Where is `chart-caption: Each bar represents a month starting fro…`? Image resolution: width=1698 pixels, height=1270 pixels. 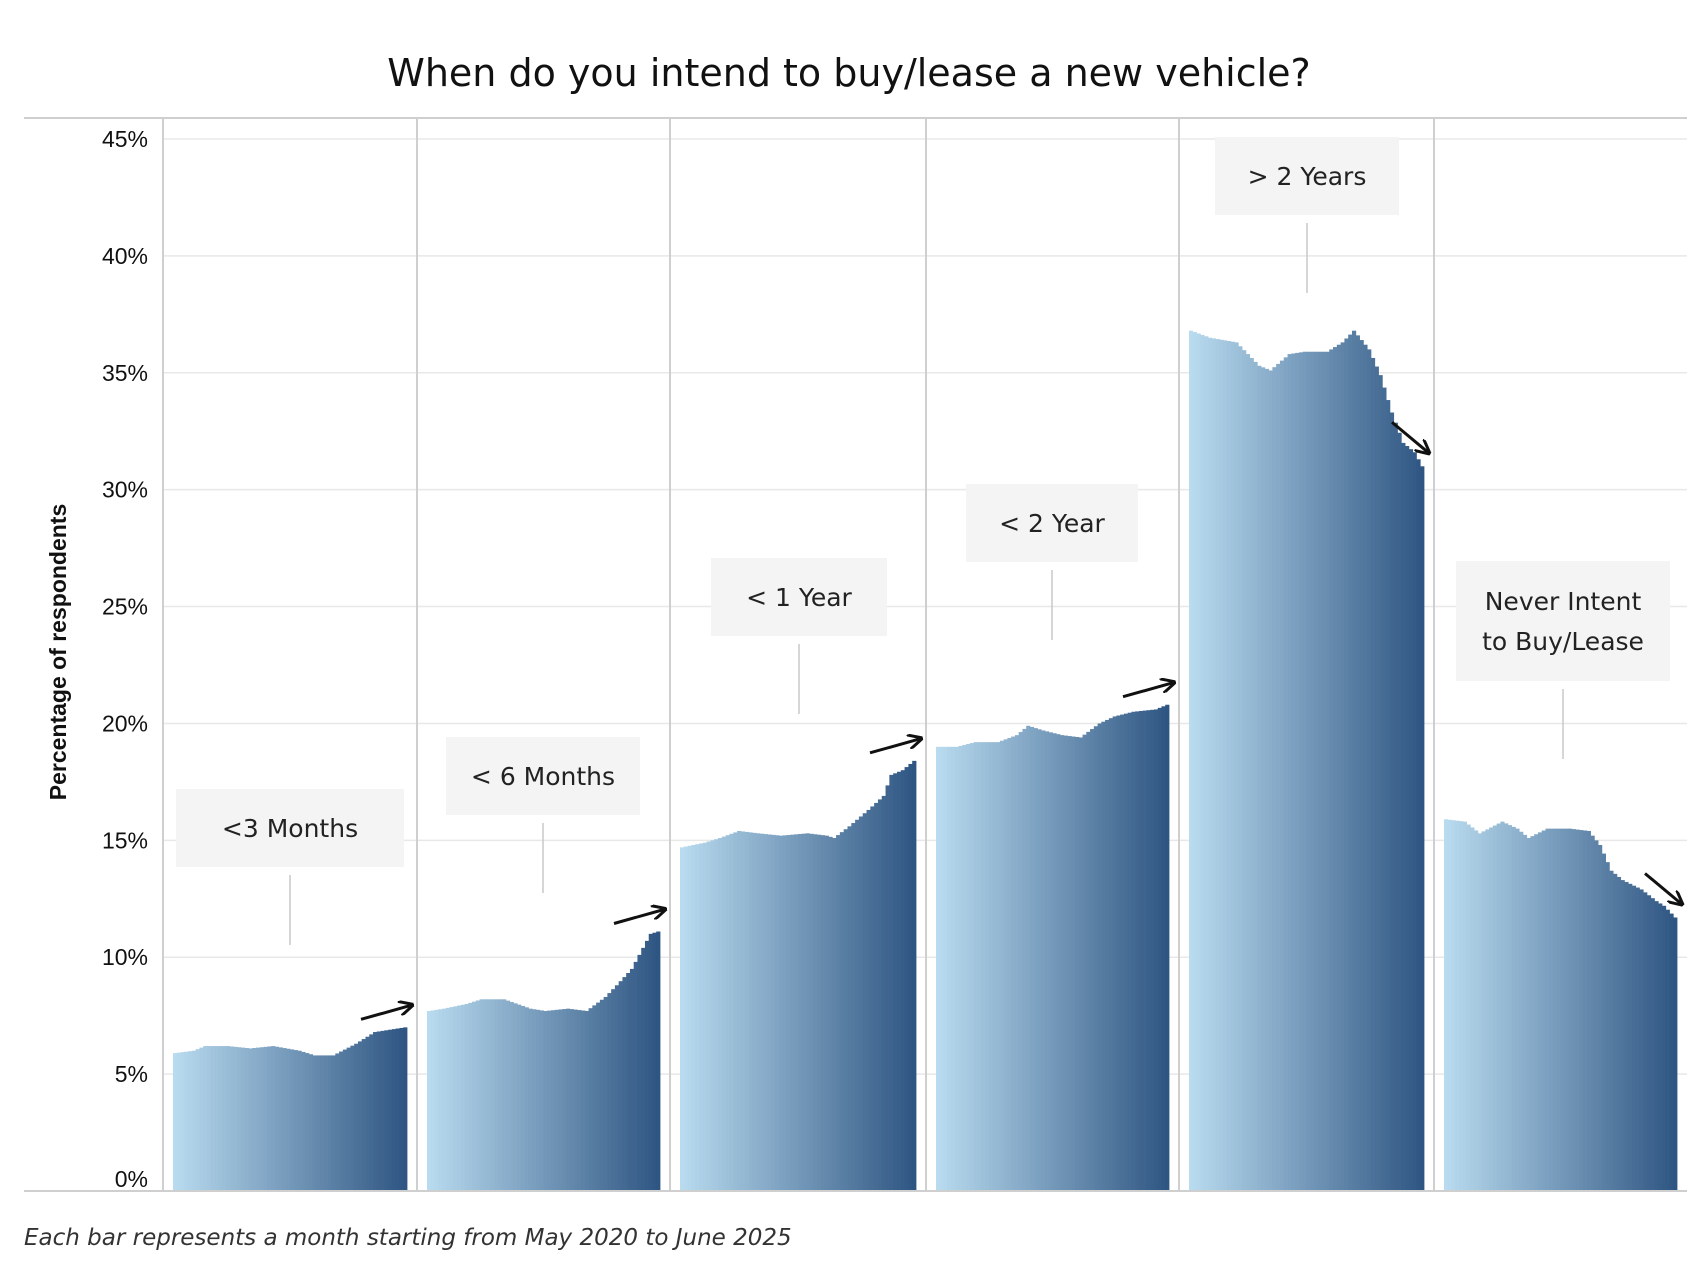 chart-caption: Each bar represents a month starting fro… is located at coordinates (408, 1238).